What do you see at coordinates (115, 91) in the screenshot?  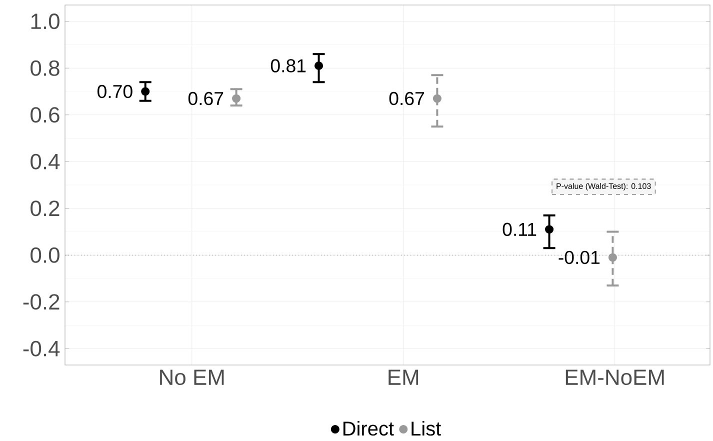 I see `data-label: 0.70` at bounding box center [115, 91].